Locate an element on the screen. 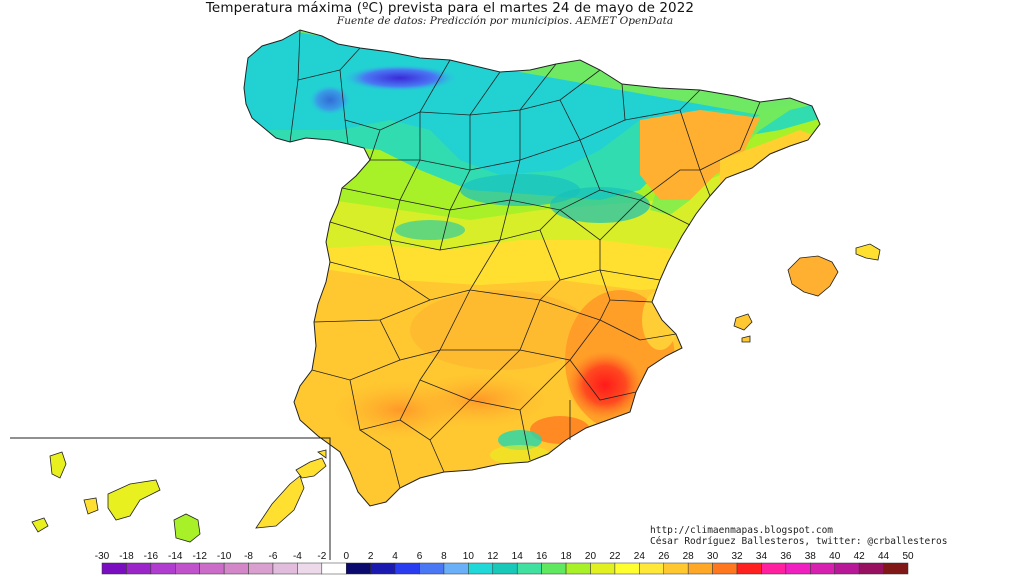 Image resolution: width=1024 pixels, height=576 pixels. legend-tick-label: -16 is located at coordinates (151, 556).